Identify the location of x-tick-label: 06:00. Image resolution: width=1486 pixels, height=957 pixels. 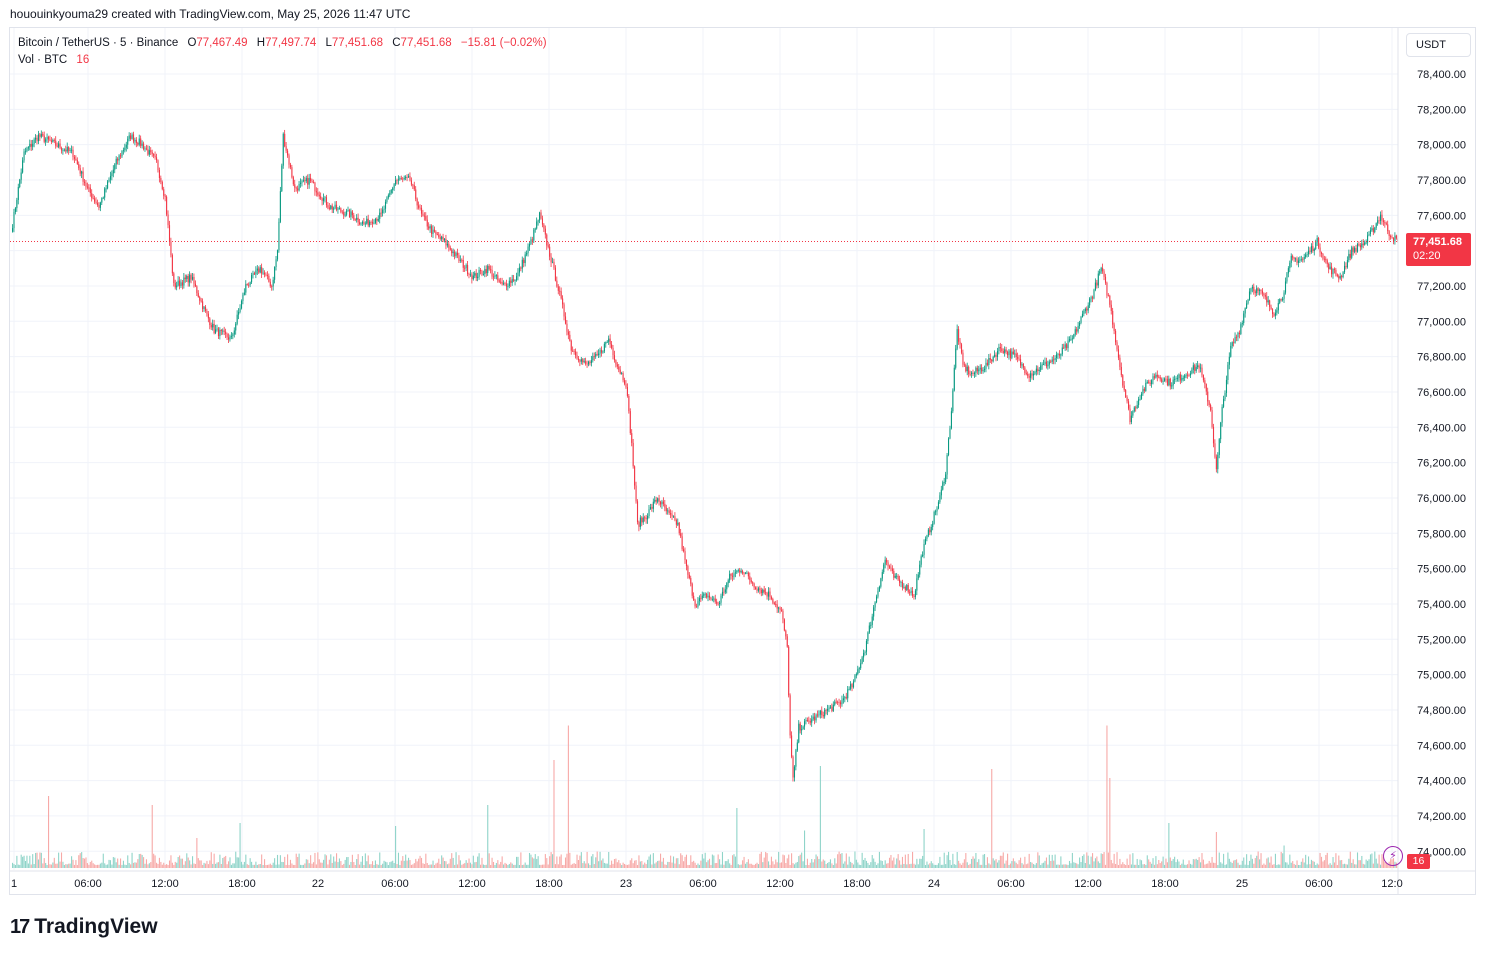
(1319, 884).